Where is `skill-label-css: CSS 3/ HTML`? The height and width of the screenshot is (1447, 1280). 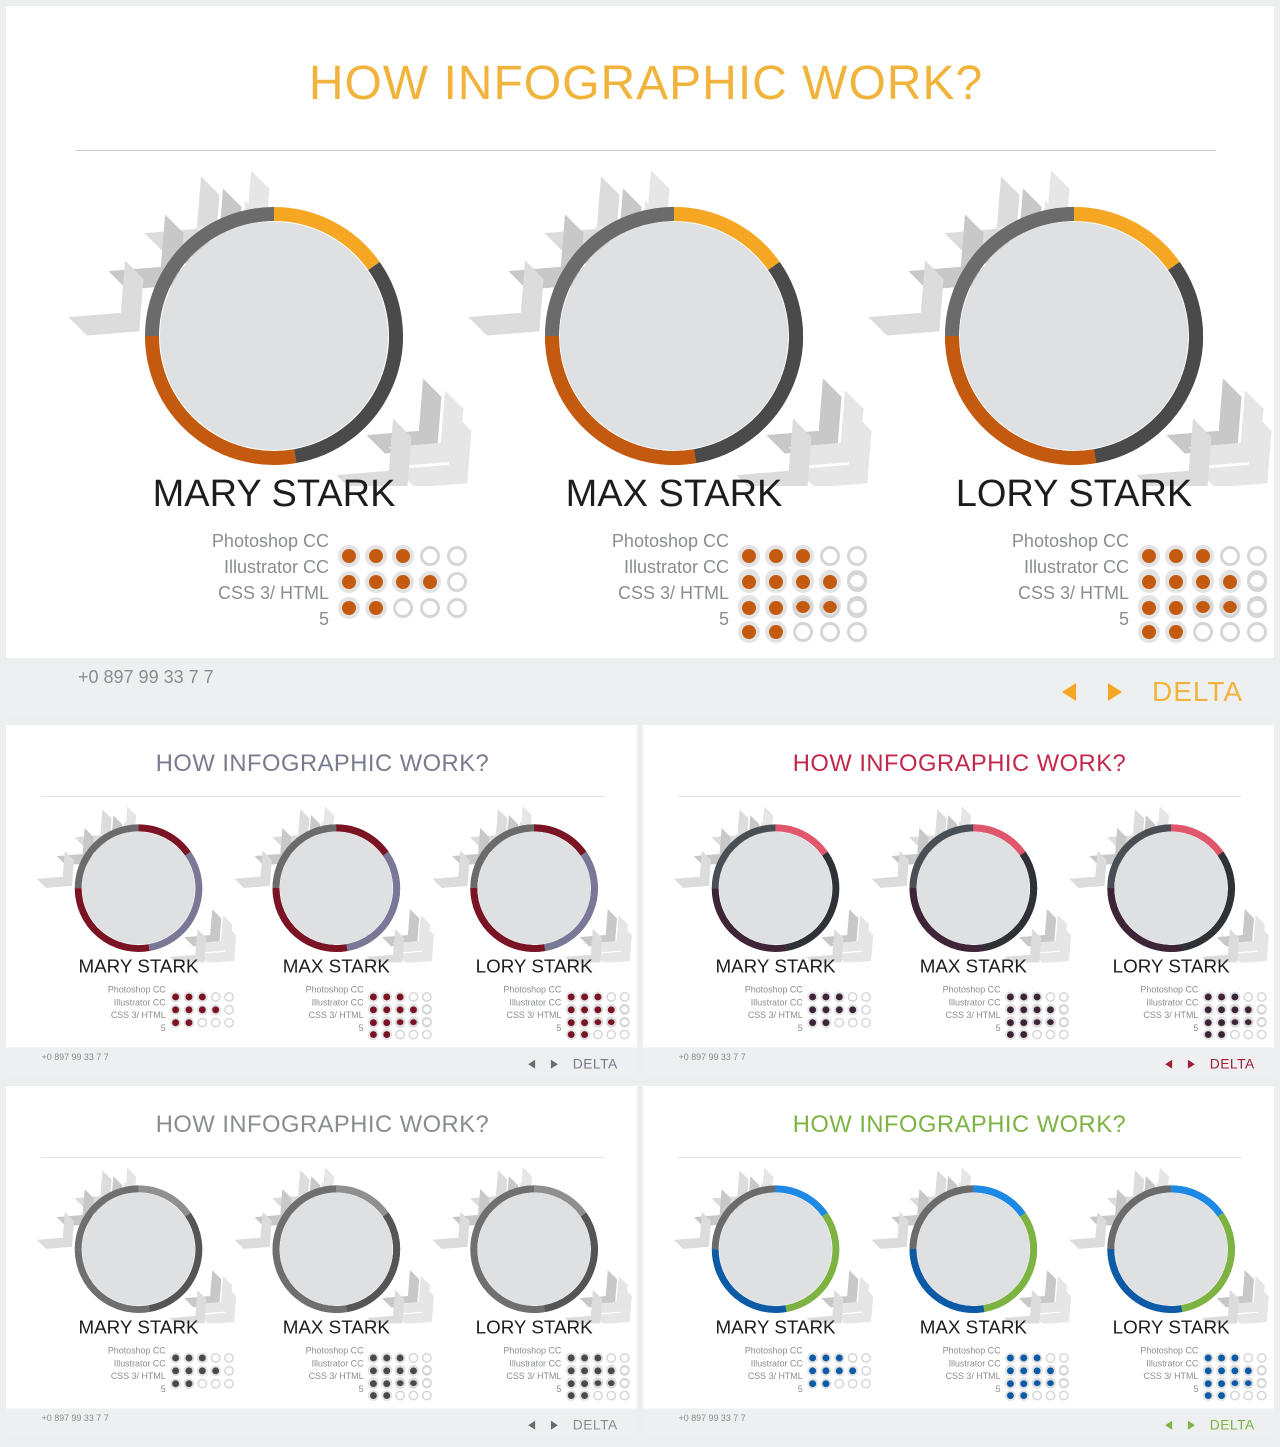
skill-label-css: CSS 3/ HTML is located at coordinates (336, 1376).